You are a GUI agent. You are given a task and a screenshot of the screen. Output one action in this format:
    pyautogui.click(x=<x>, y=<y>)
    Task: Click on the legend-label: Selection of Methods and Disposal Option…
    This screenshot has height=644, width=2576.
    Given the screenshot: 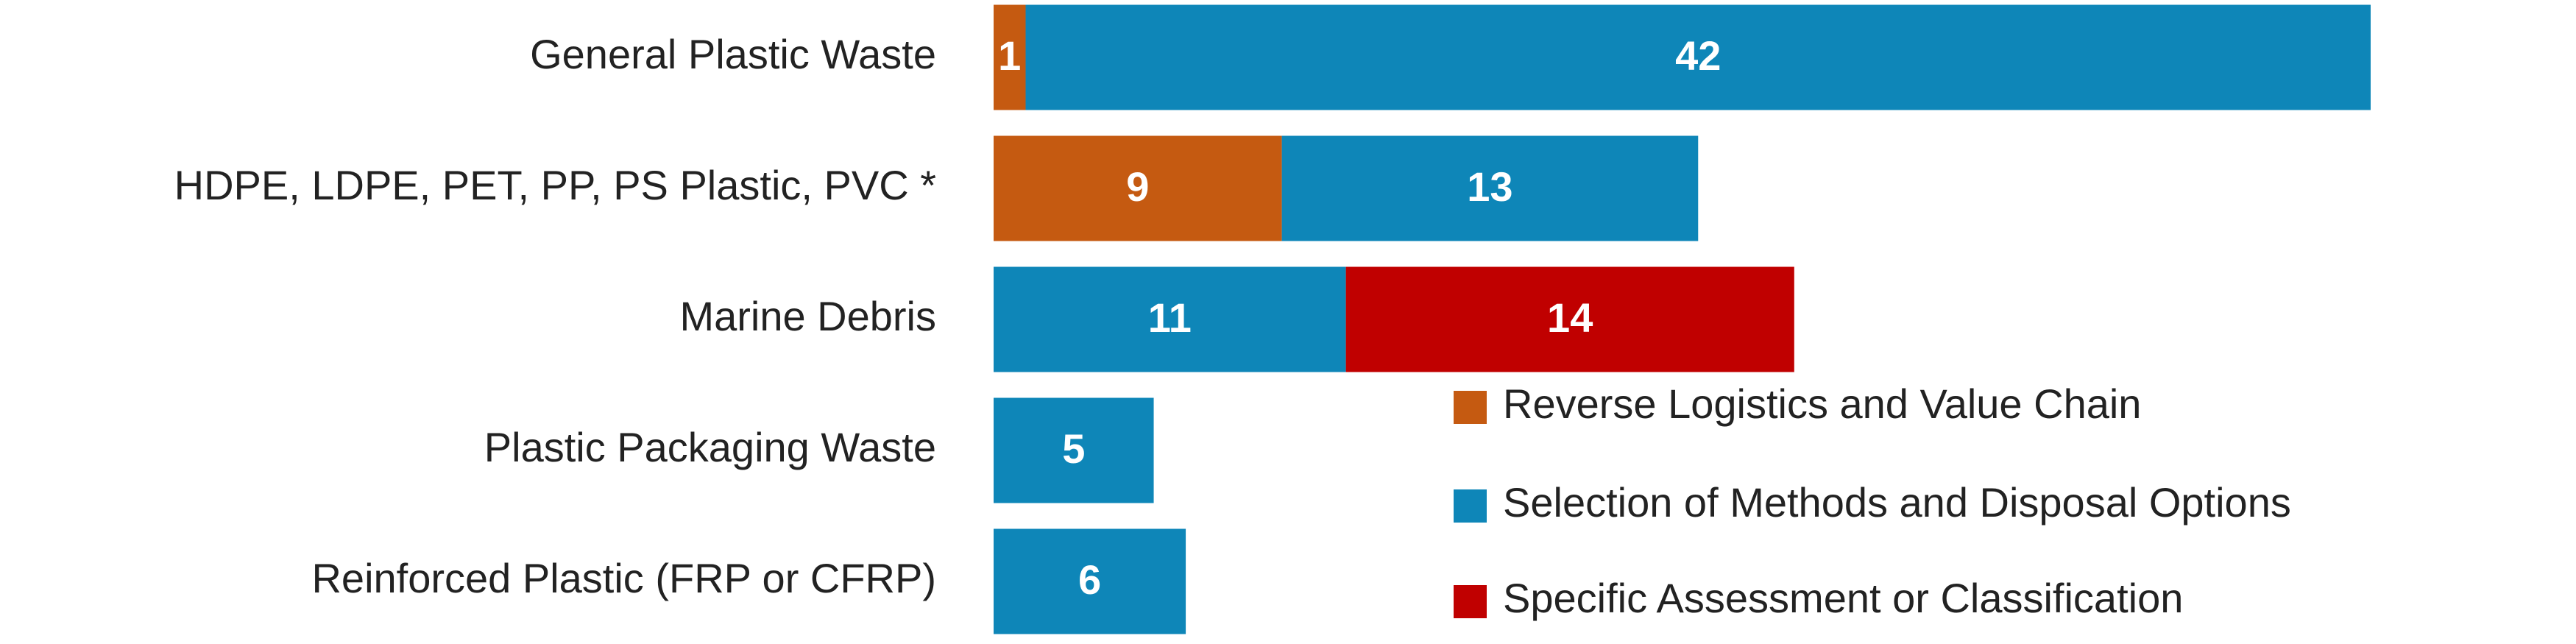 What is the action you would take?
    pyautogui.click(x=1897, y=503)
    